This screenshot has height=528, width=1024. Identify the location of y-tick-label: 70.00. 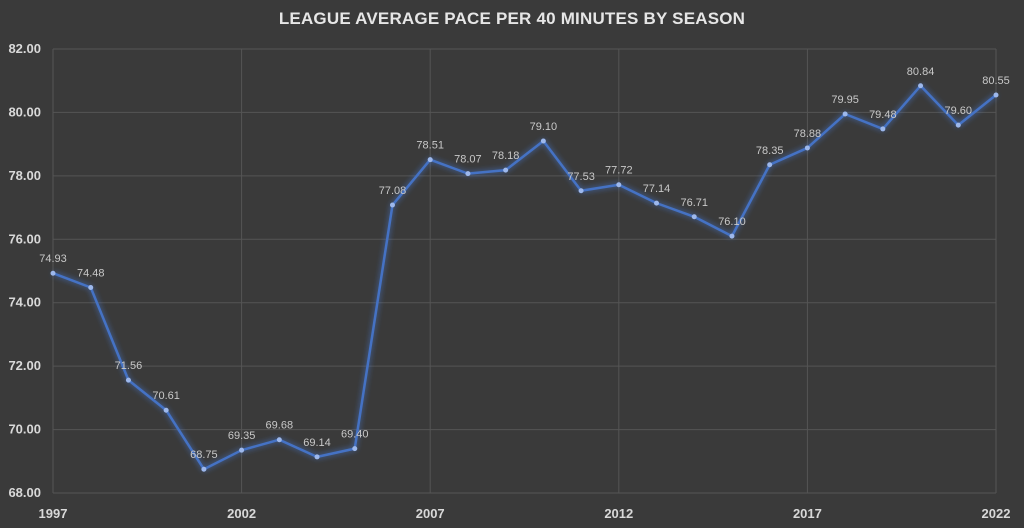
(24, 429).